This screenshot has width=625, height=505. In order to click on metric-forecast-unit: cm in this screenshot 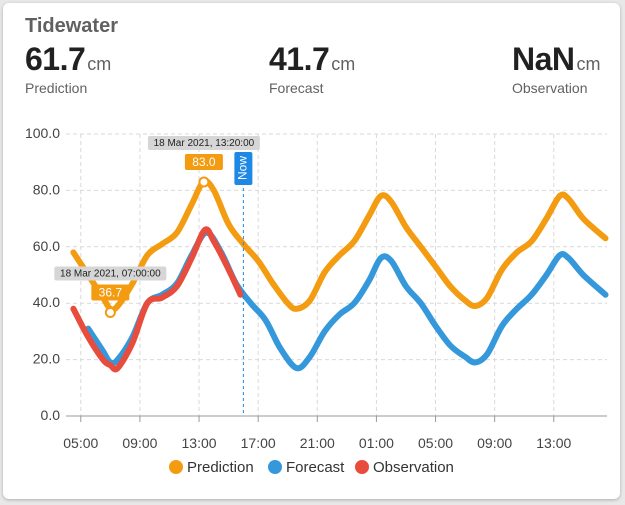, I will do `click(343, 64)`.